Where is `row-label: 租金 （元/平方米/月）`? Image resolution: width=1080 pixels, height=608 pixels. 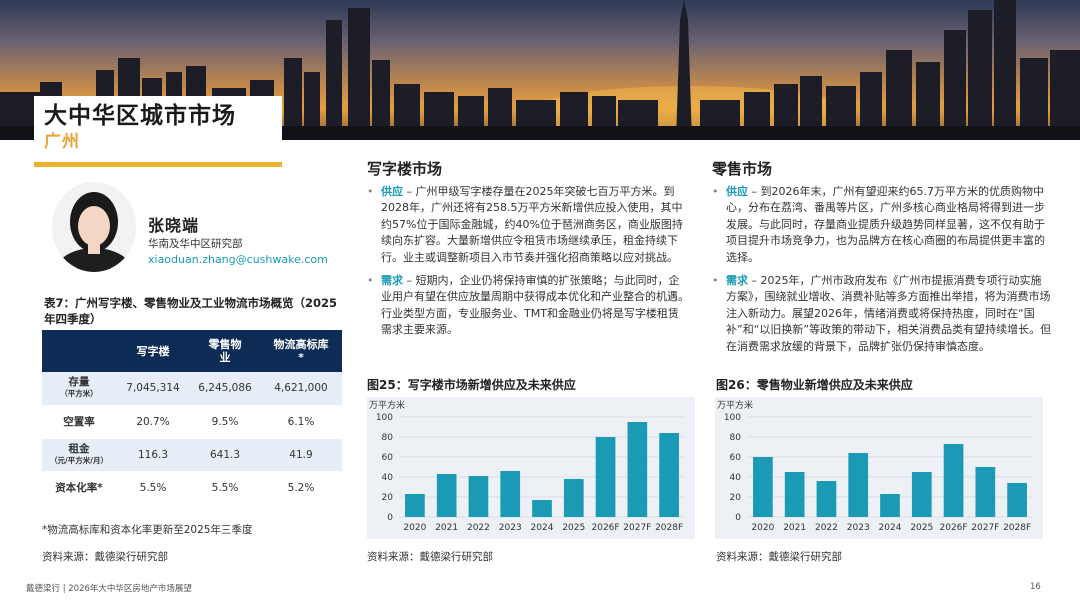 row-label: 租金 （元/平方米/月） is located at coordinates (79, 455).